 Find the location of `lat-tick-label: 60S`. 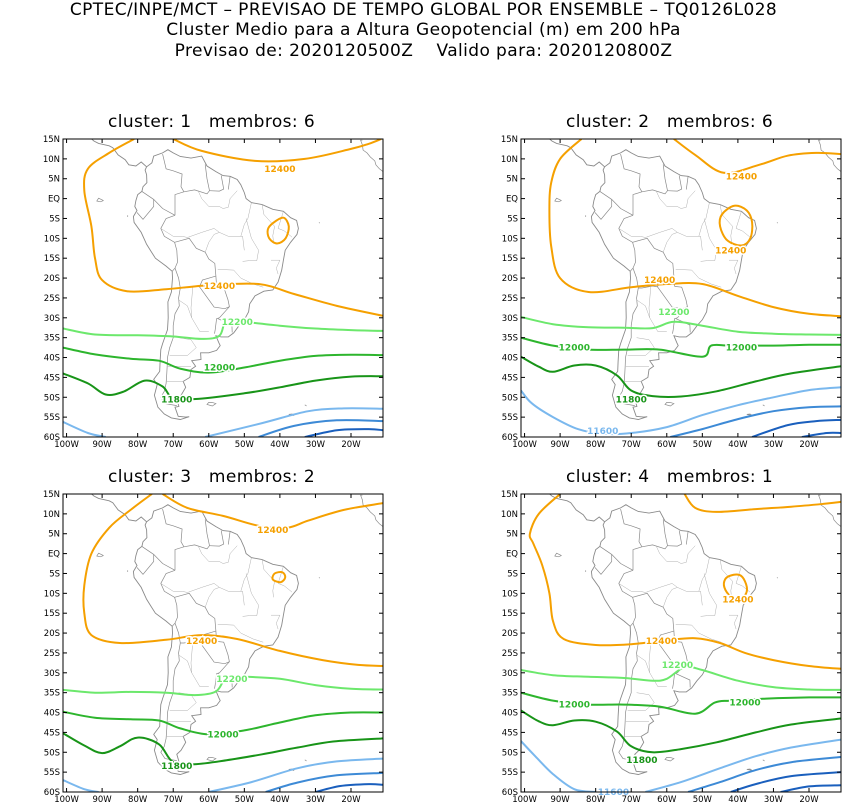

lat-tick-label: 60S is located at coordinates (510, 793).